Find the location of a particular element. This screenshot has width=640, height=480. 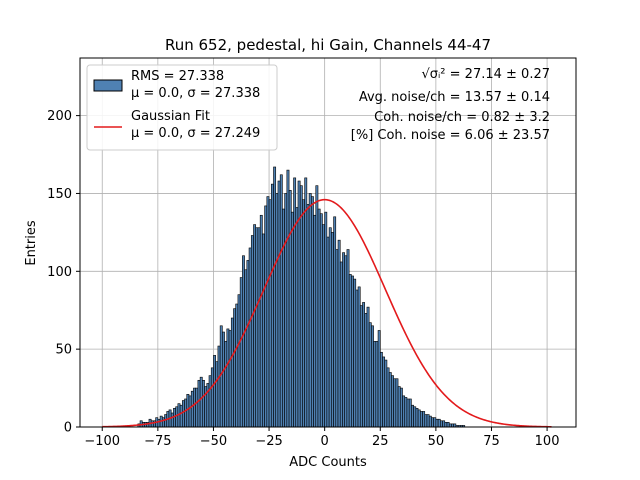

x-tick-label: 50 is located at coordinates (436, 441).